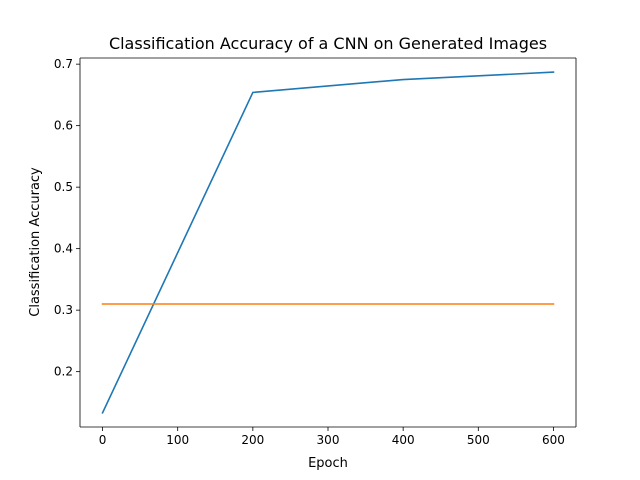  I want to click on x-tick-label: 600, so click(553, 440).